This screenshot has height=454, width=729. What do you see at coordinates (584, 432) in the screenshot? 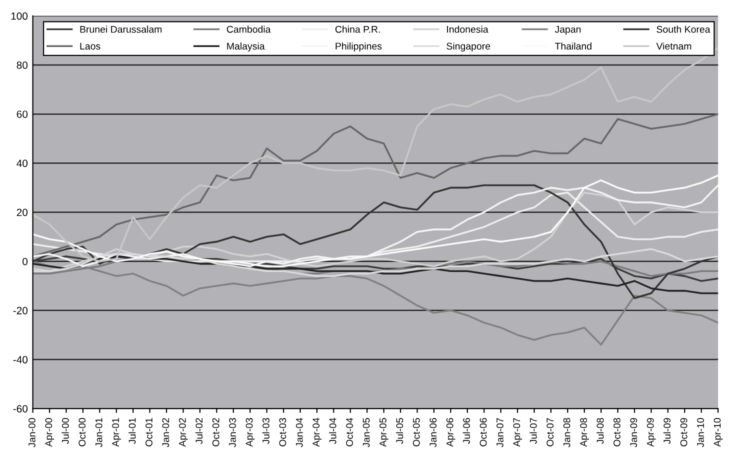
I see `x-tick-label: Apr-08` at bounding box center [584, 432].